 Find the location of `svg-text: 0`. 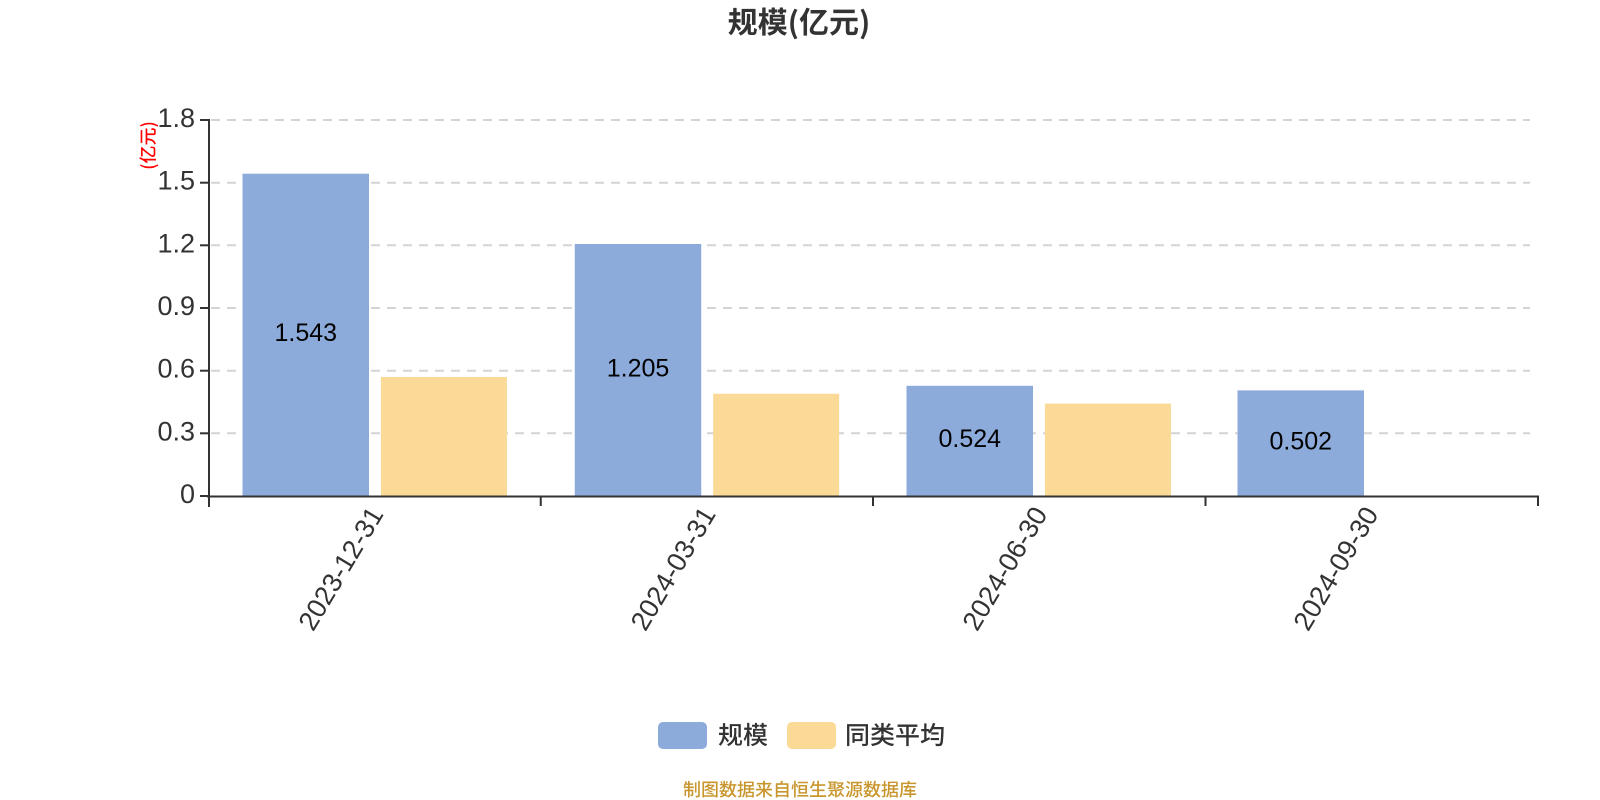

svg-text: 0 is located at coordinates (187, 494).